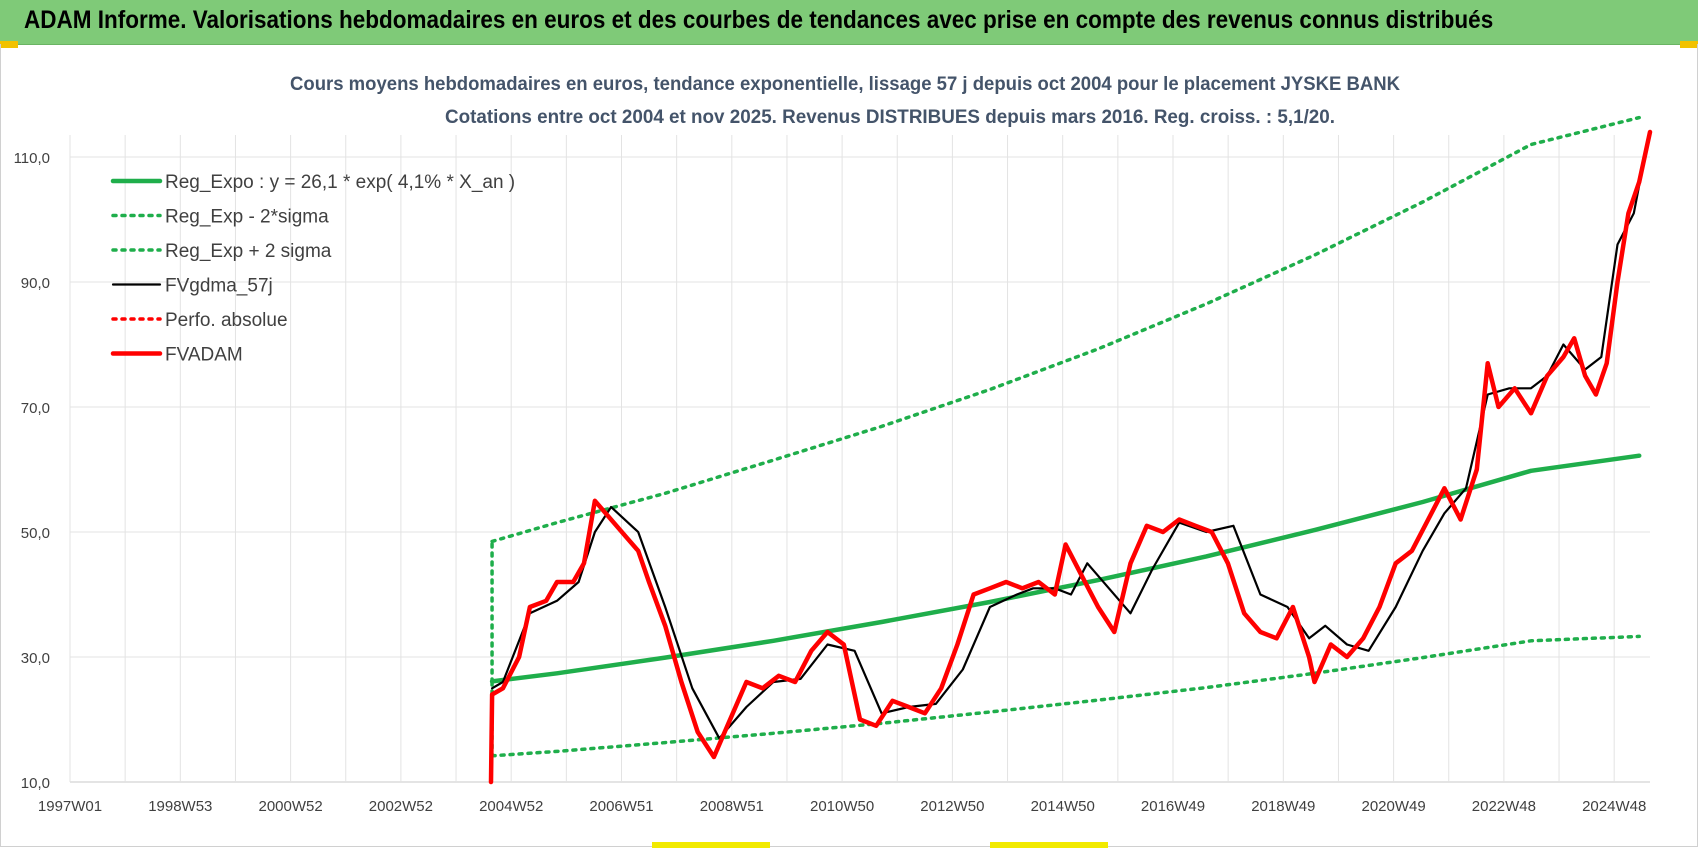  I want to click on y-axis-labels: 10,0 30,0 50,0 70,0 90,0 110,0, so click(32, 471).